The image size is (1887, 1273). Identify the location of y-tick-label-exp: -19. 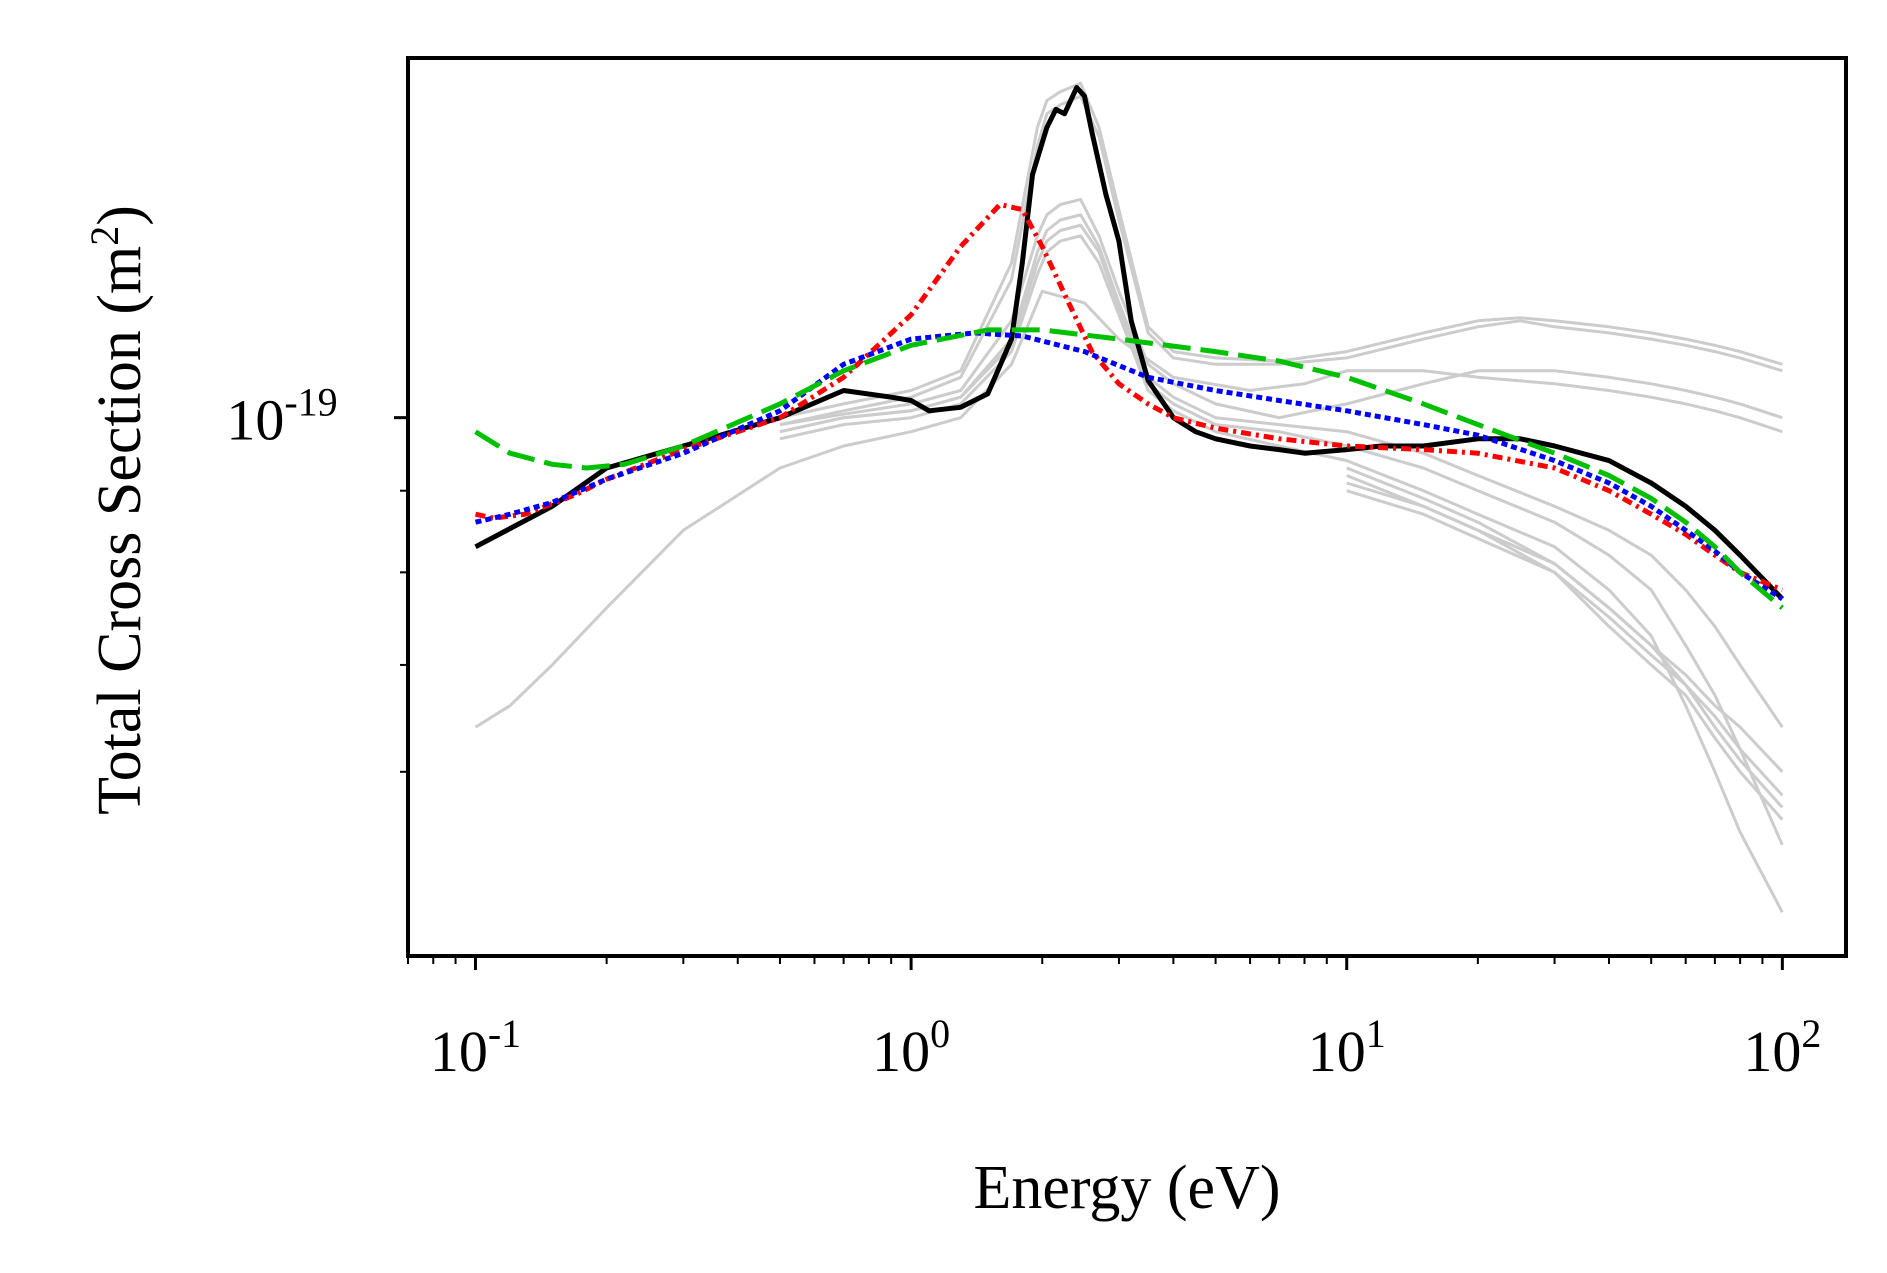
(310, 402).